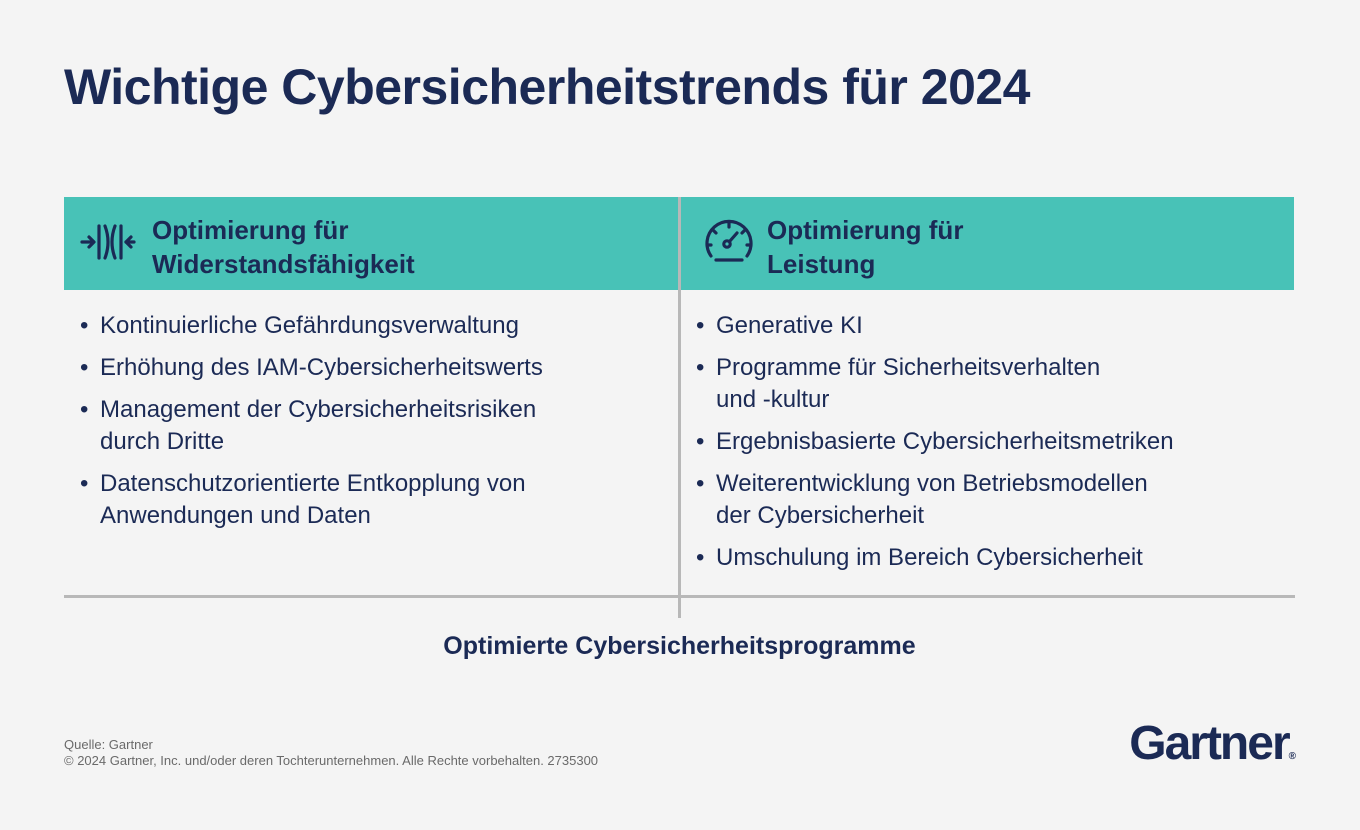  I want to click on compress-arrows-icon, so click(108, 242).